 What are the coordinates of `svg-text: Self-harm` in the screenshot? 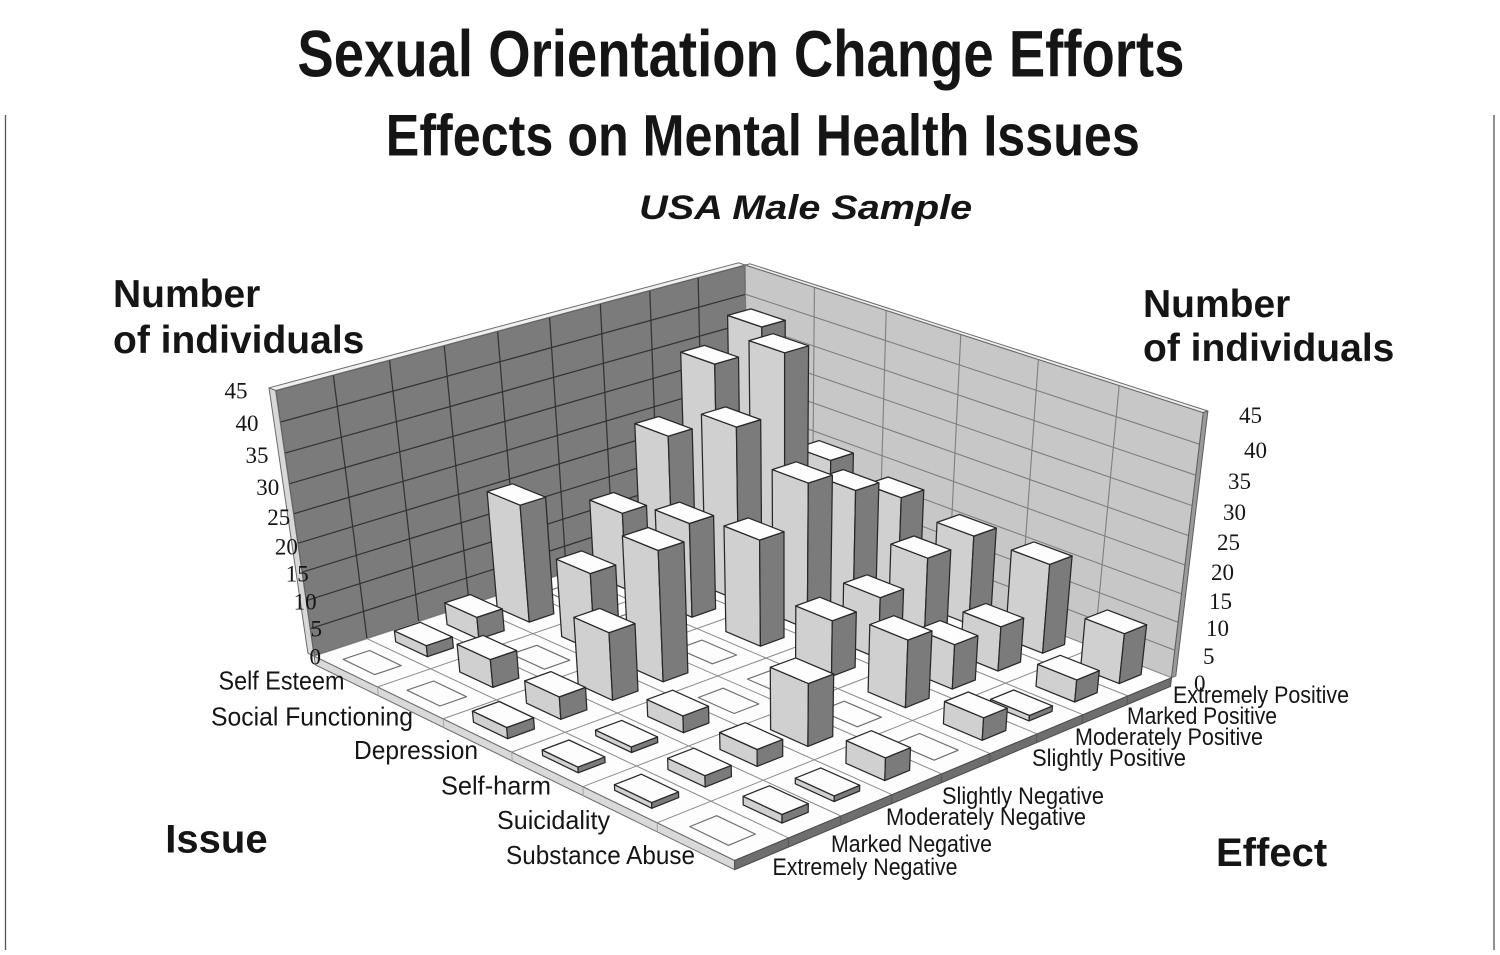 It's located at (496, 786).